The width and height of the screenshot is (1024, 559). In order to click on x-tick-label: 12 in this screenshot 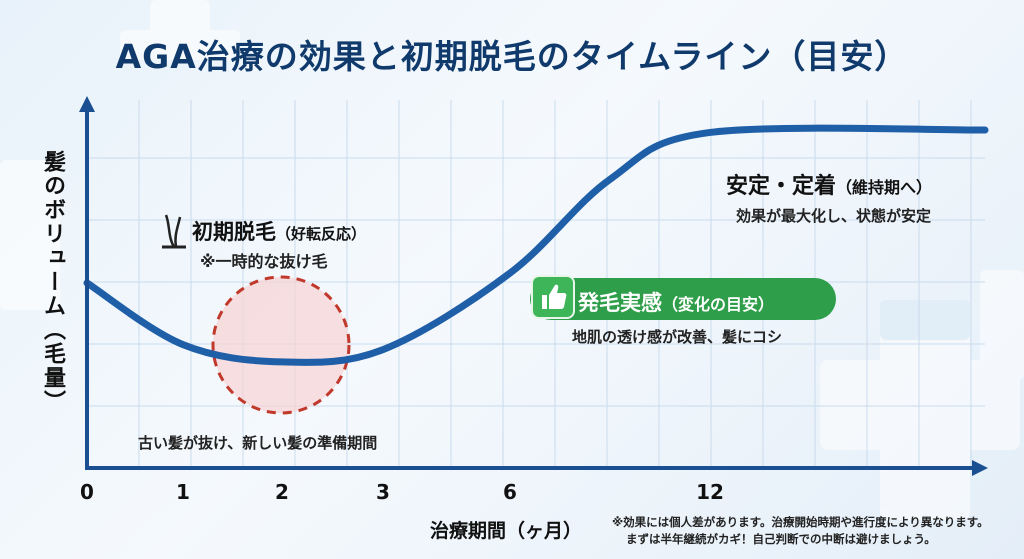, I will do `click(710, 492)`.